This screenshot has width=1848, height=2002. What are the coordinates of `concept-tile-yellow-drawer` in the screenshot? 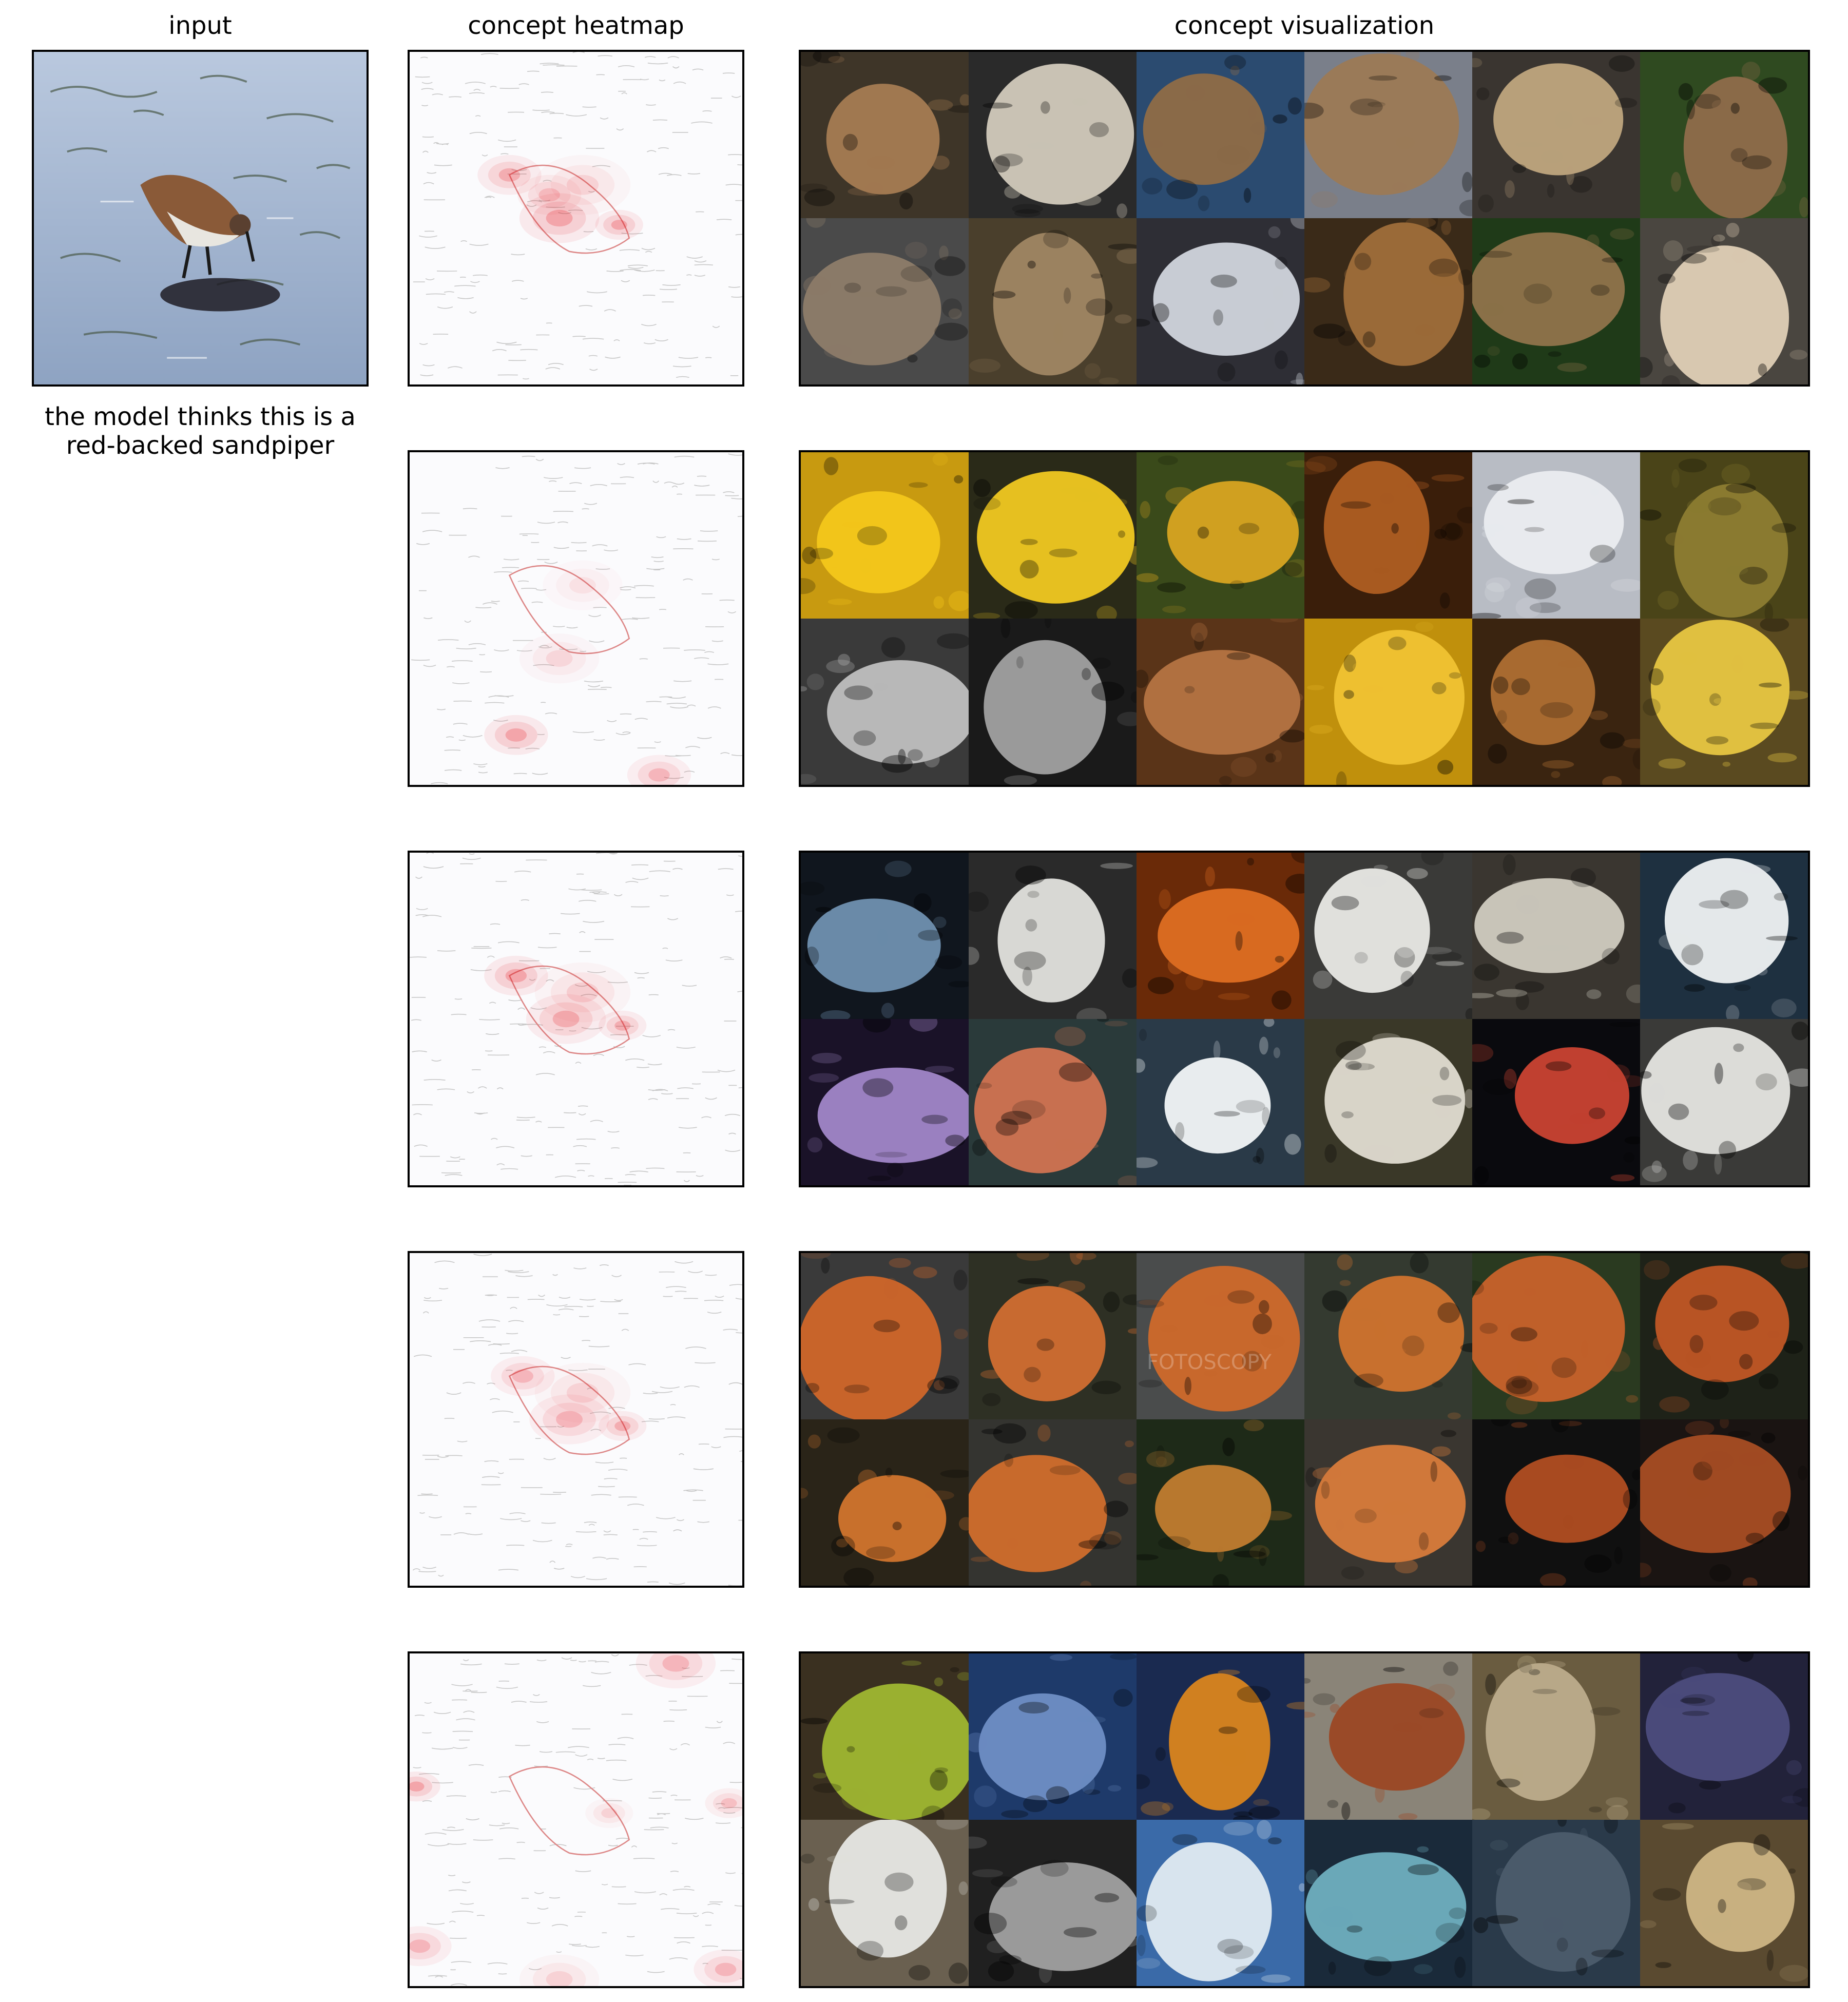 It's located at (1724, 702).